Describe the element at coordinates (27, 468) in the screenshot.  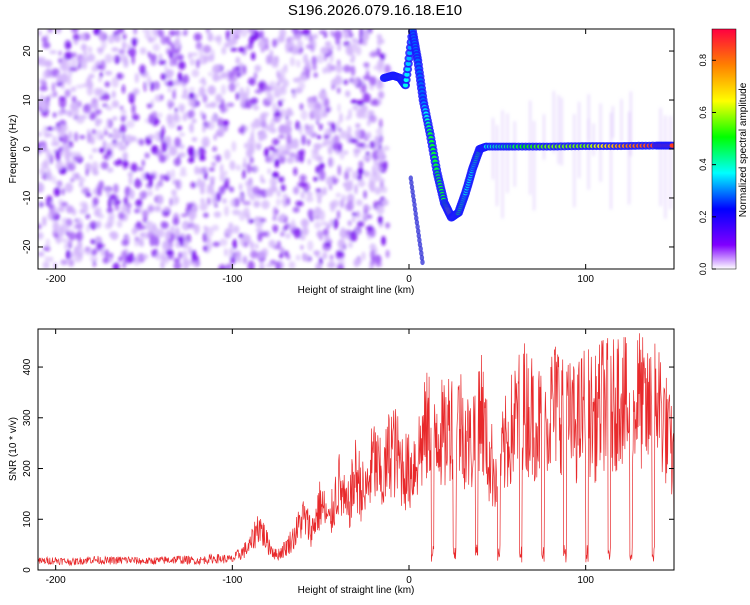
I see `y-tick-label: 200` at that location.